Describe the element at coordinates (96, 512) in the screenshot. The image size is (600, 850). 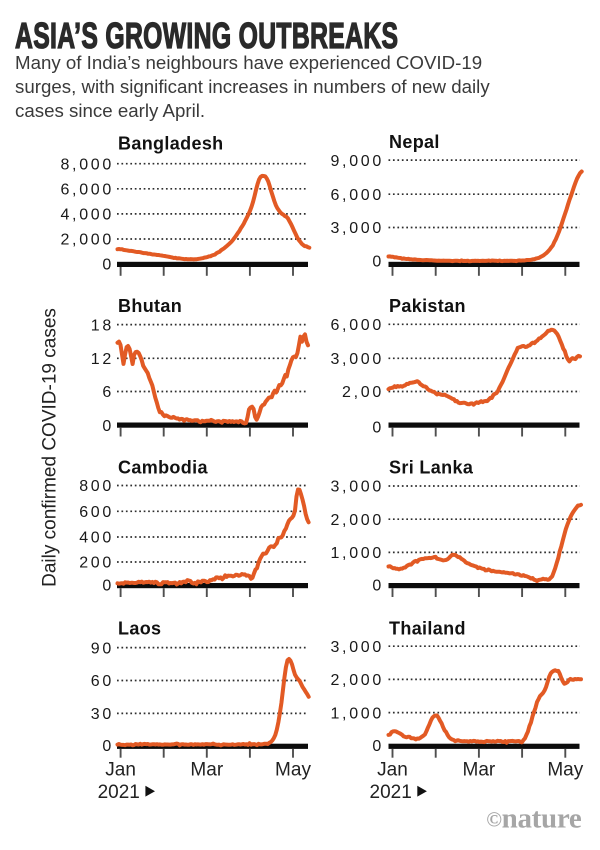
I see `svg-text: 600` at that location.